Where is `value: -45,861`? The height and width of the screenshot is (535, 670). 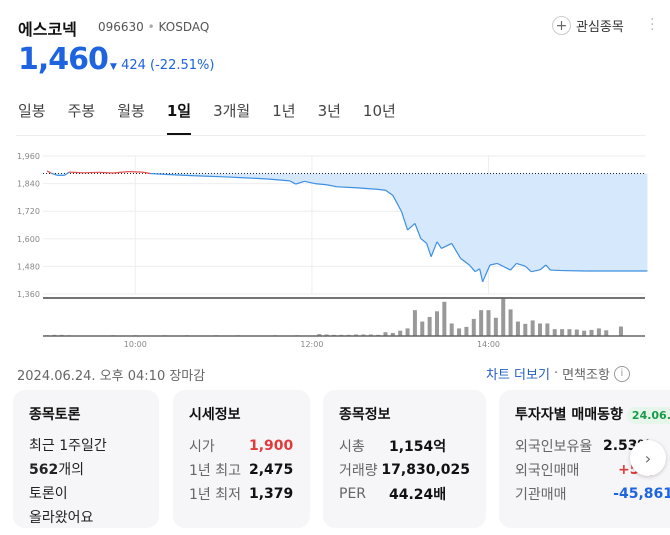 value: -45,861 is located at coordinates (641, 494).